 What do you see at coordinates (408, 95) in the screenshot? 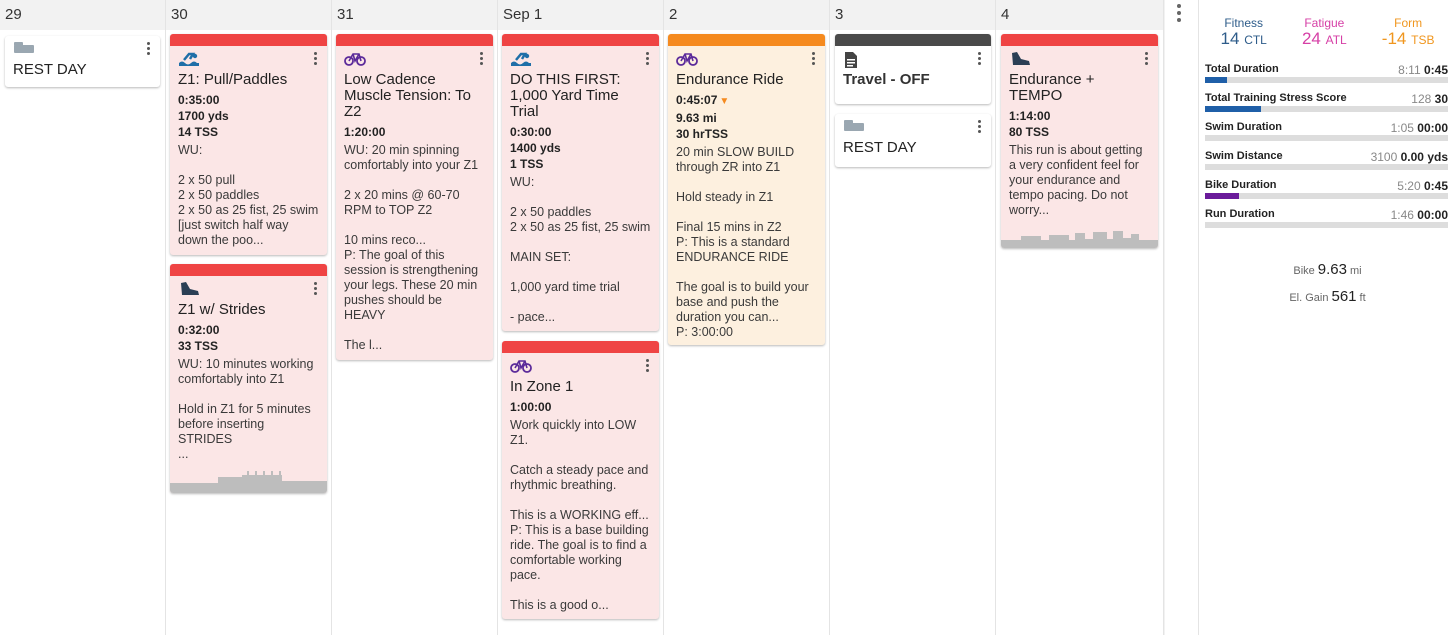
I see `card-title: Low Cadence Muscle Tension: To Z2` at bounding box center [408, 95].